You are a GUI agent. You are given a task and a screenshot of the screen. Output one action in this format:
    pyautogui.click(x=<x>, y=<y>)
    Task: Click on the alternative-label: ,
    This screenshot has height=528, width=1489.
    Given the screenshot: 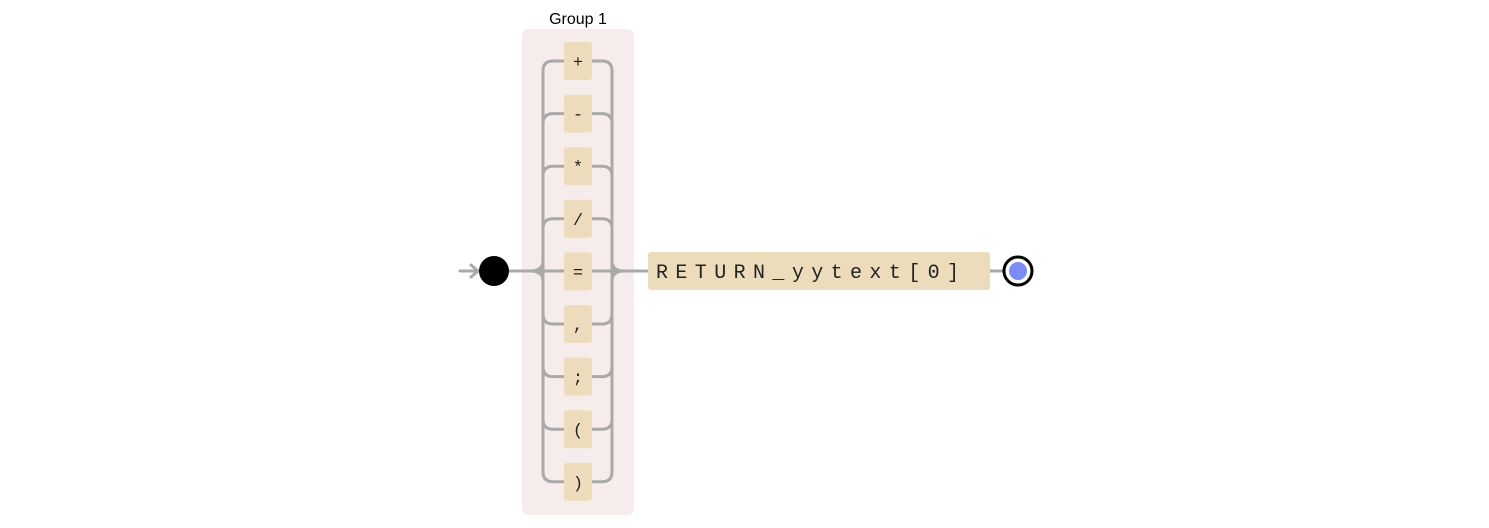 What is the action you would take?
    pyautogui.click(x=578, y=326)
    